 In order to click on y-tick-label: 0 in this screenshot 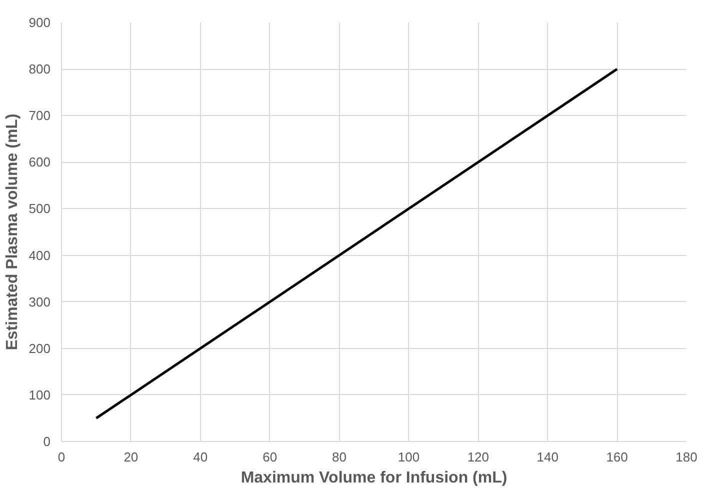, I will do `click(47, 441)`.